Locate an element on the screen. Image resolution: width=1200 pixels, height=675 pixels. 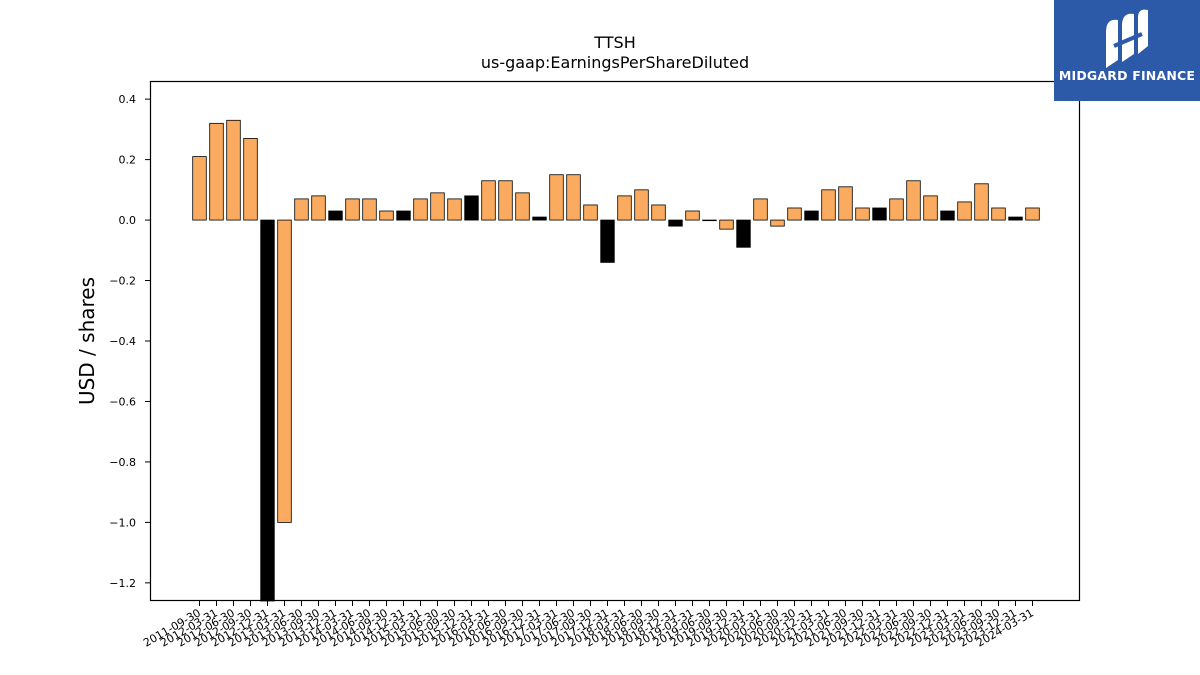
y-tick-label: 0.2 is located at coordinates (128, 160).